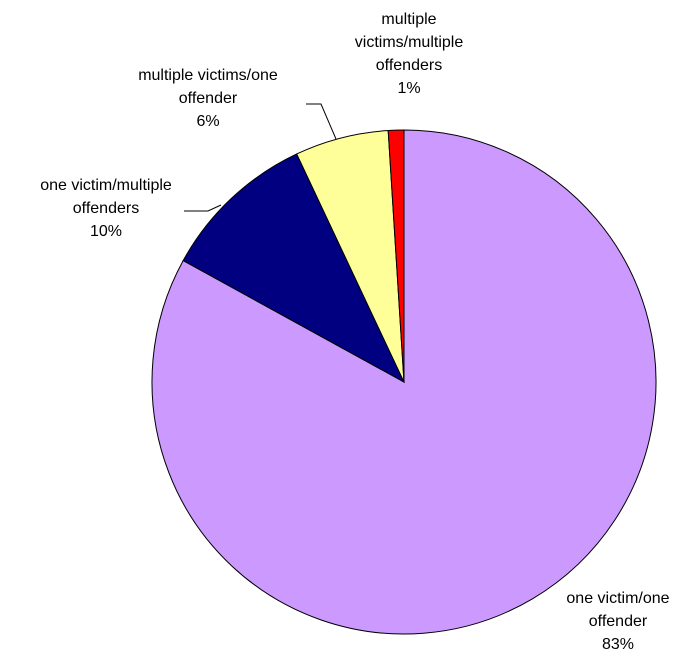  What do you see at coordinates (203, 208) in the screenshot?
I see `leader-line-one-victim-multiple-offenders` at bounding box center [203, 208].